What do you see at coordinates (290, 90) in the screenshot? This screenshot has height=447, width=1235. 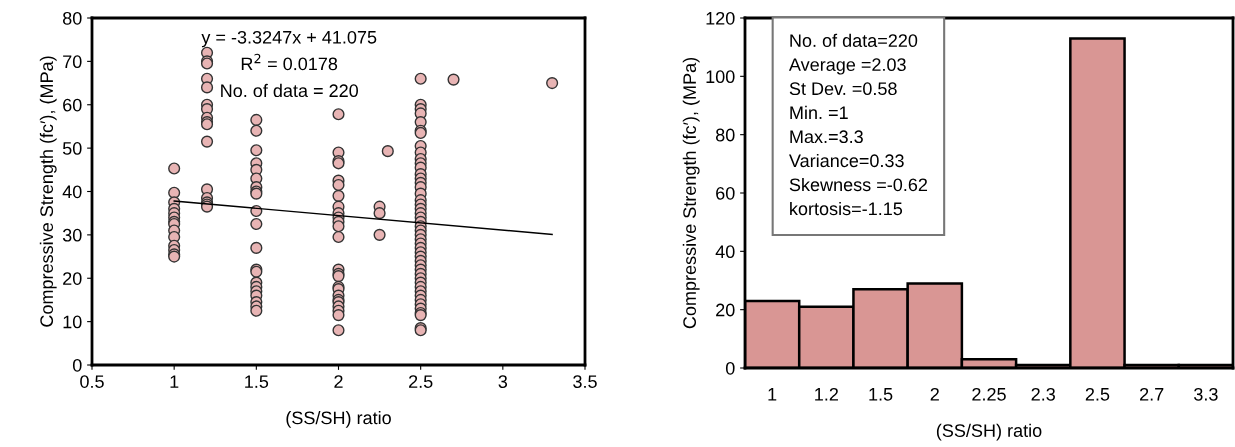 I see `annotation: No. of data = 220` at bounding box center [290, 90].